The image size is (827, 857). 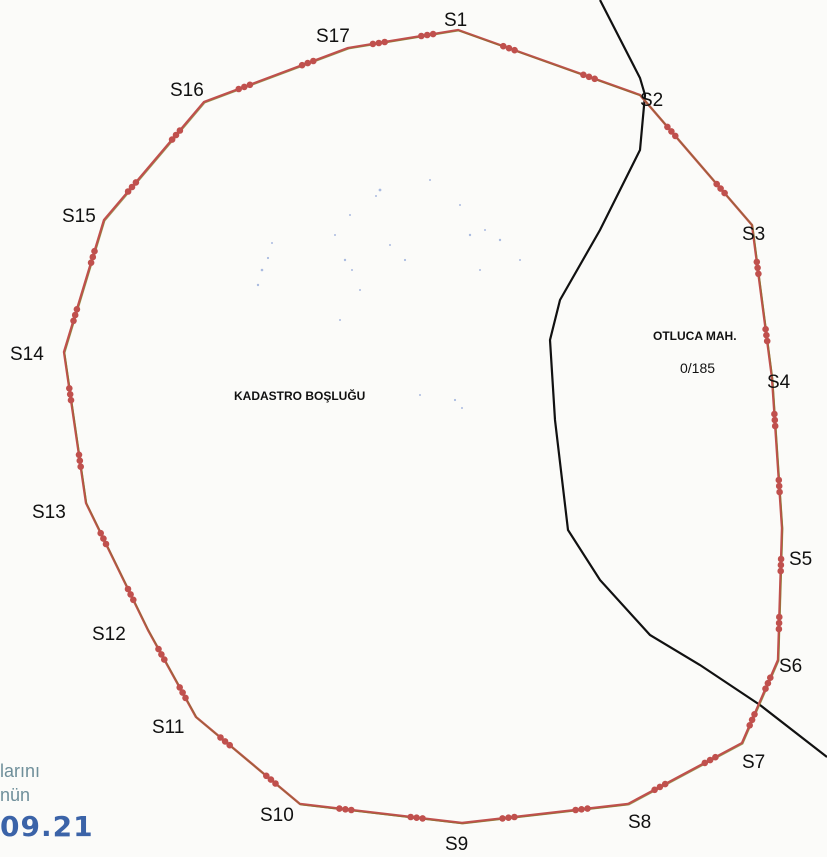 I want to click on neighbour-parcel-number: 0/185, so click(x=697, y=368).